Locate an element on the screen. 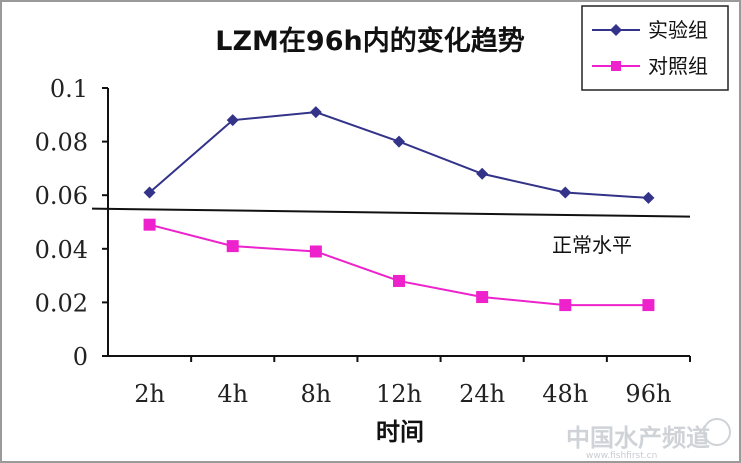 This screenshot has width=741, height=463. y-ticks: 0 0.02 0.04 0.06 0.08 0.1 is located at coordinates (71, 223).